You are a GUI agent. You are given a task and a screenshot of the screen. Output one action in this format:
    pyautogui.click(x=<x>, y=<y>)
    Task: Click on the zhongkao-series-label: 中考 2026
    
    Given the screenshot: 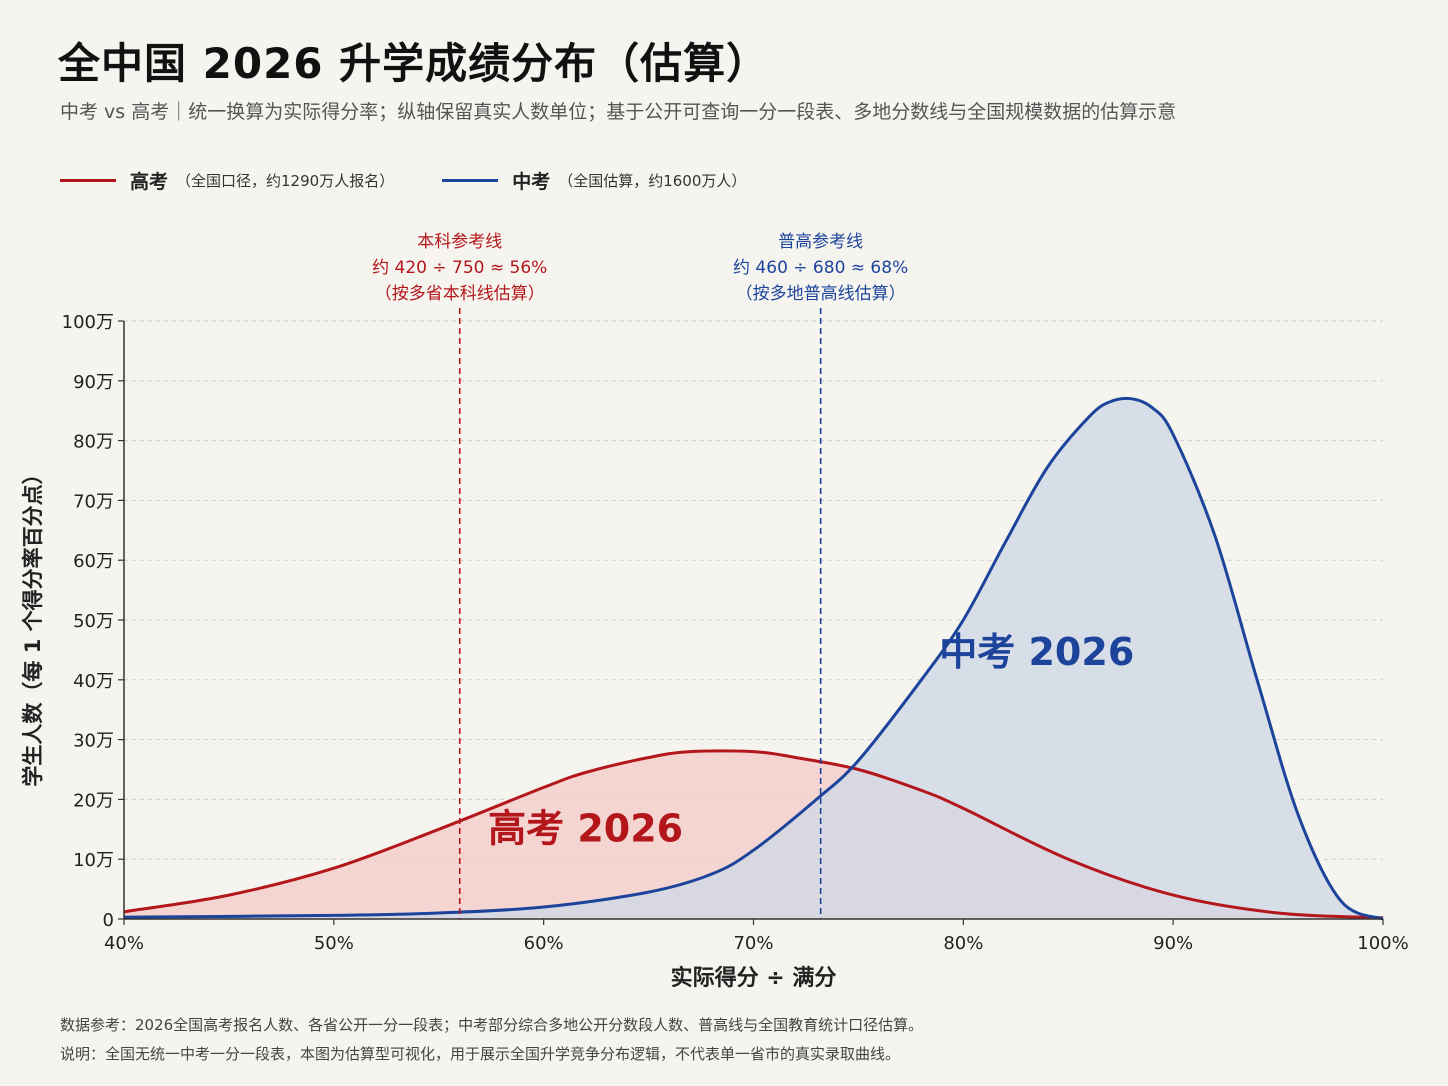 What is the action you would take?
    pyautogui.click(x=1036, y=652)
    